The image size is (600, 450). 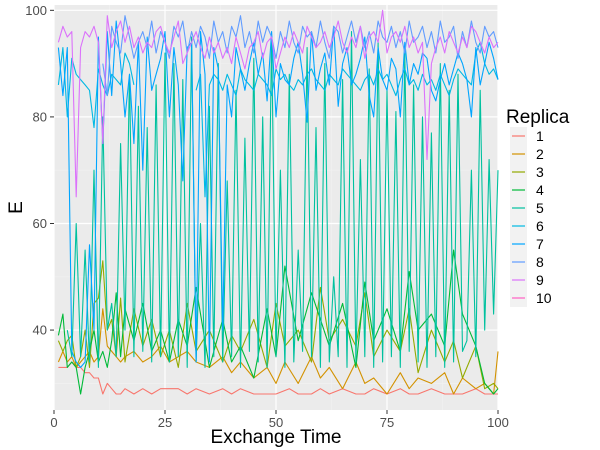 I want to click on legend-label-replica-7: 7, so click(x=540, y=244).